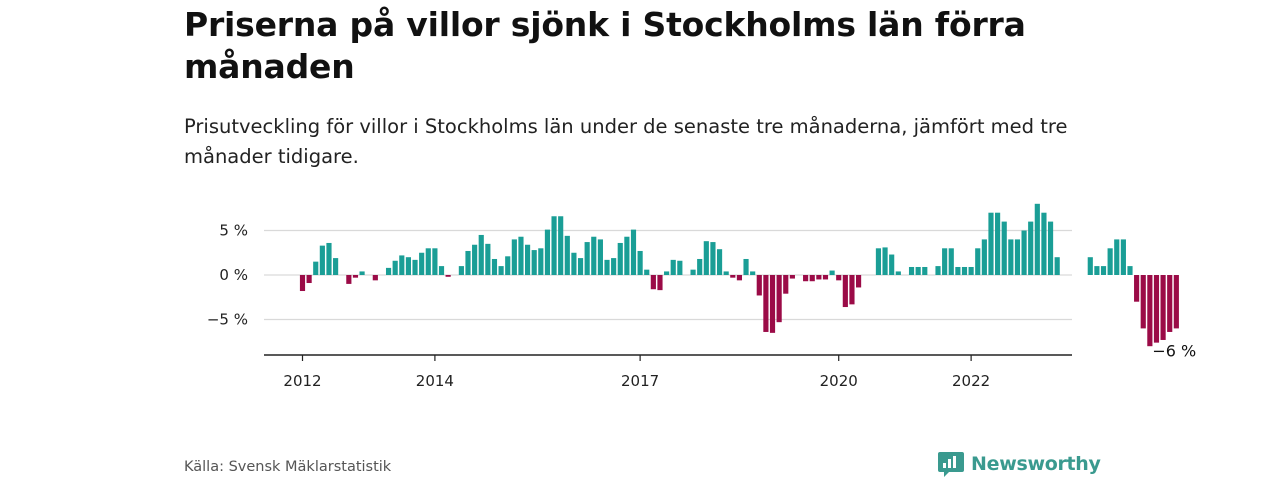 Image resolution: width=1280 pixels, height=480 pixels. Describe the element at coordinates (227, 320) in the screenshot. I see `y-tick-label: −5 %` at that location.